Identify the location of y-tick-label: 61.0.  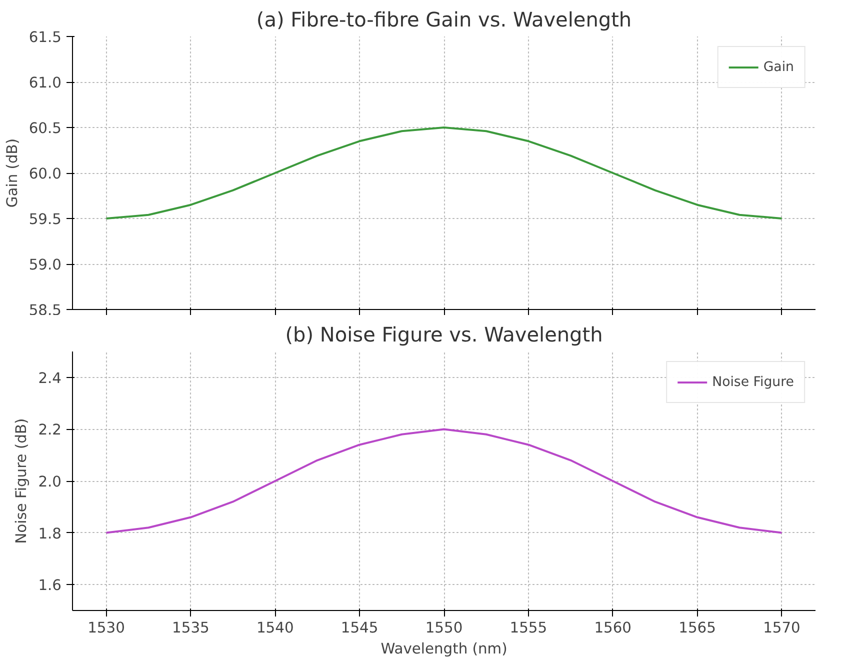
(45, 83).